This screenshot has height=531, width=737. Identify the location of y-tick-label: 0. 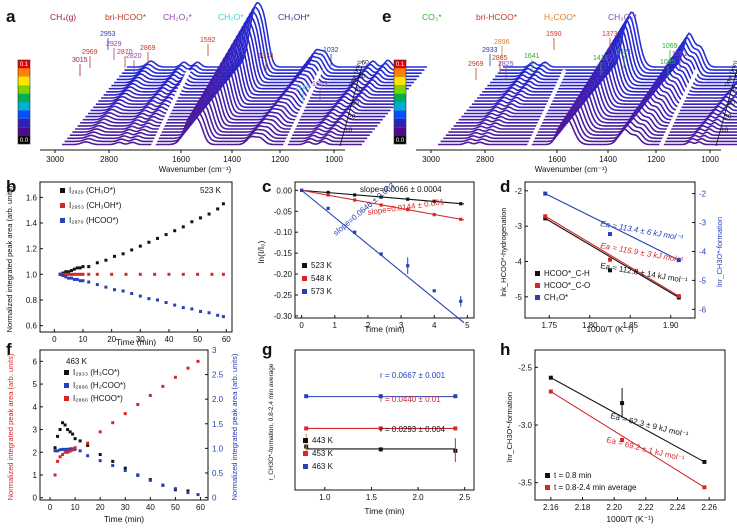
(214, 498).